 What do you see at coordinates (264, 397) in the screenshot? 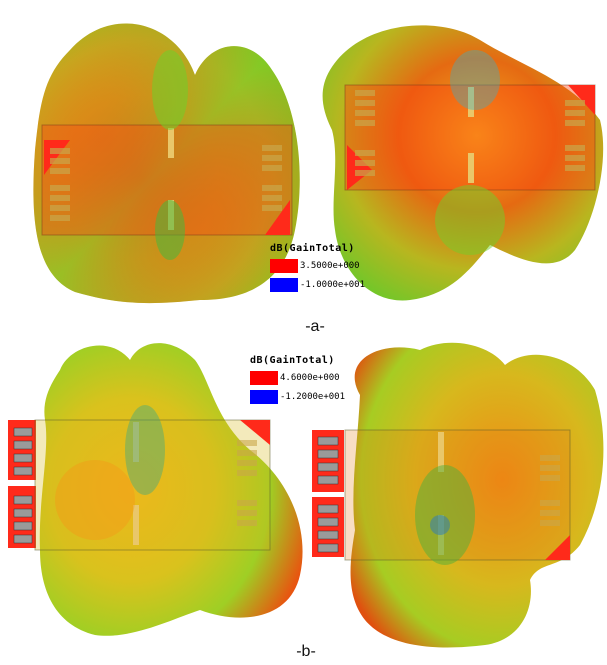
I see `legend-b-min-swatch` at bounding box center [264, 397].